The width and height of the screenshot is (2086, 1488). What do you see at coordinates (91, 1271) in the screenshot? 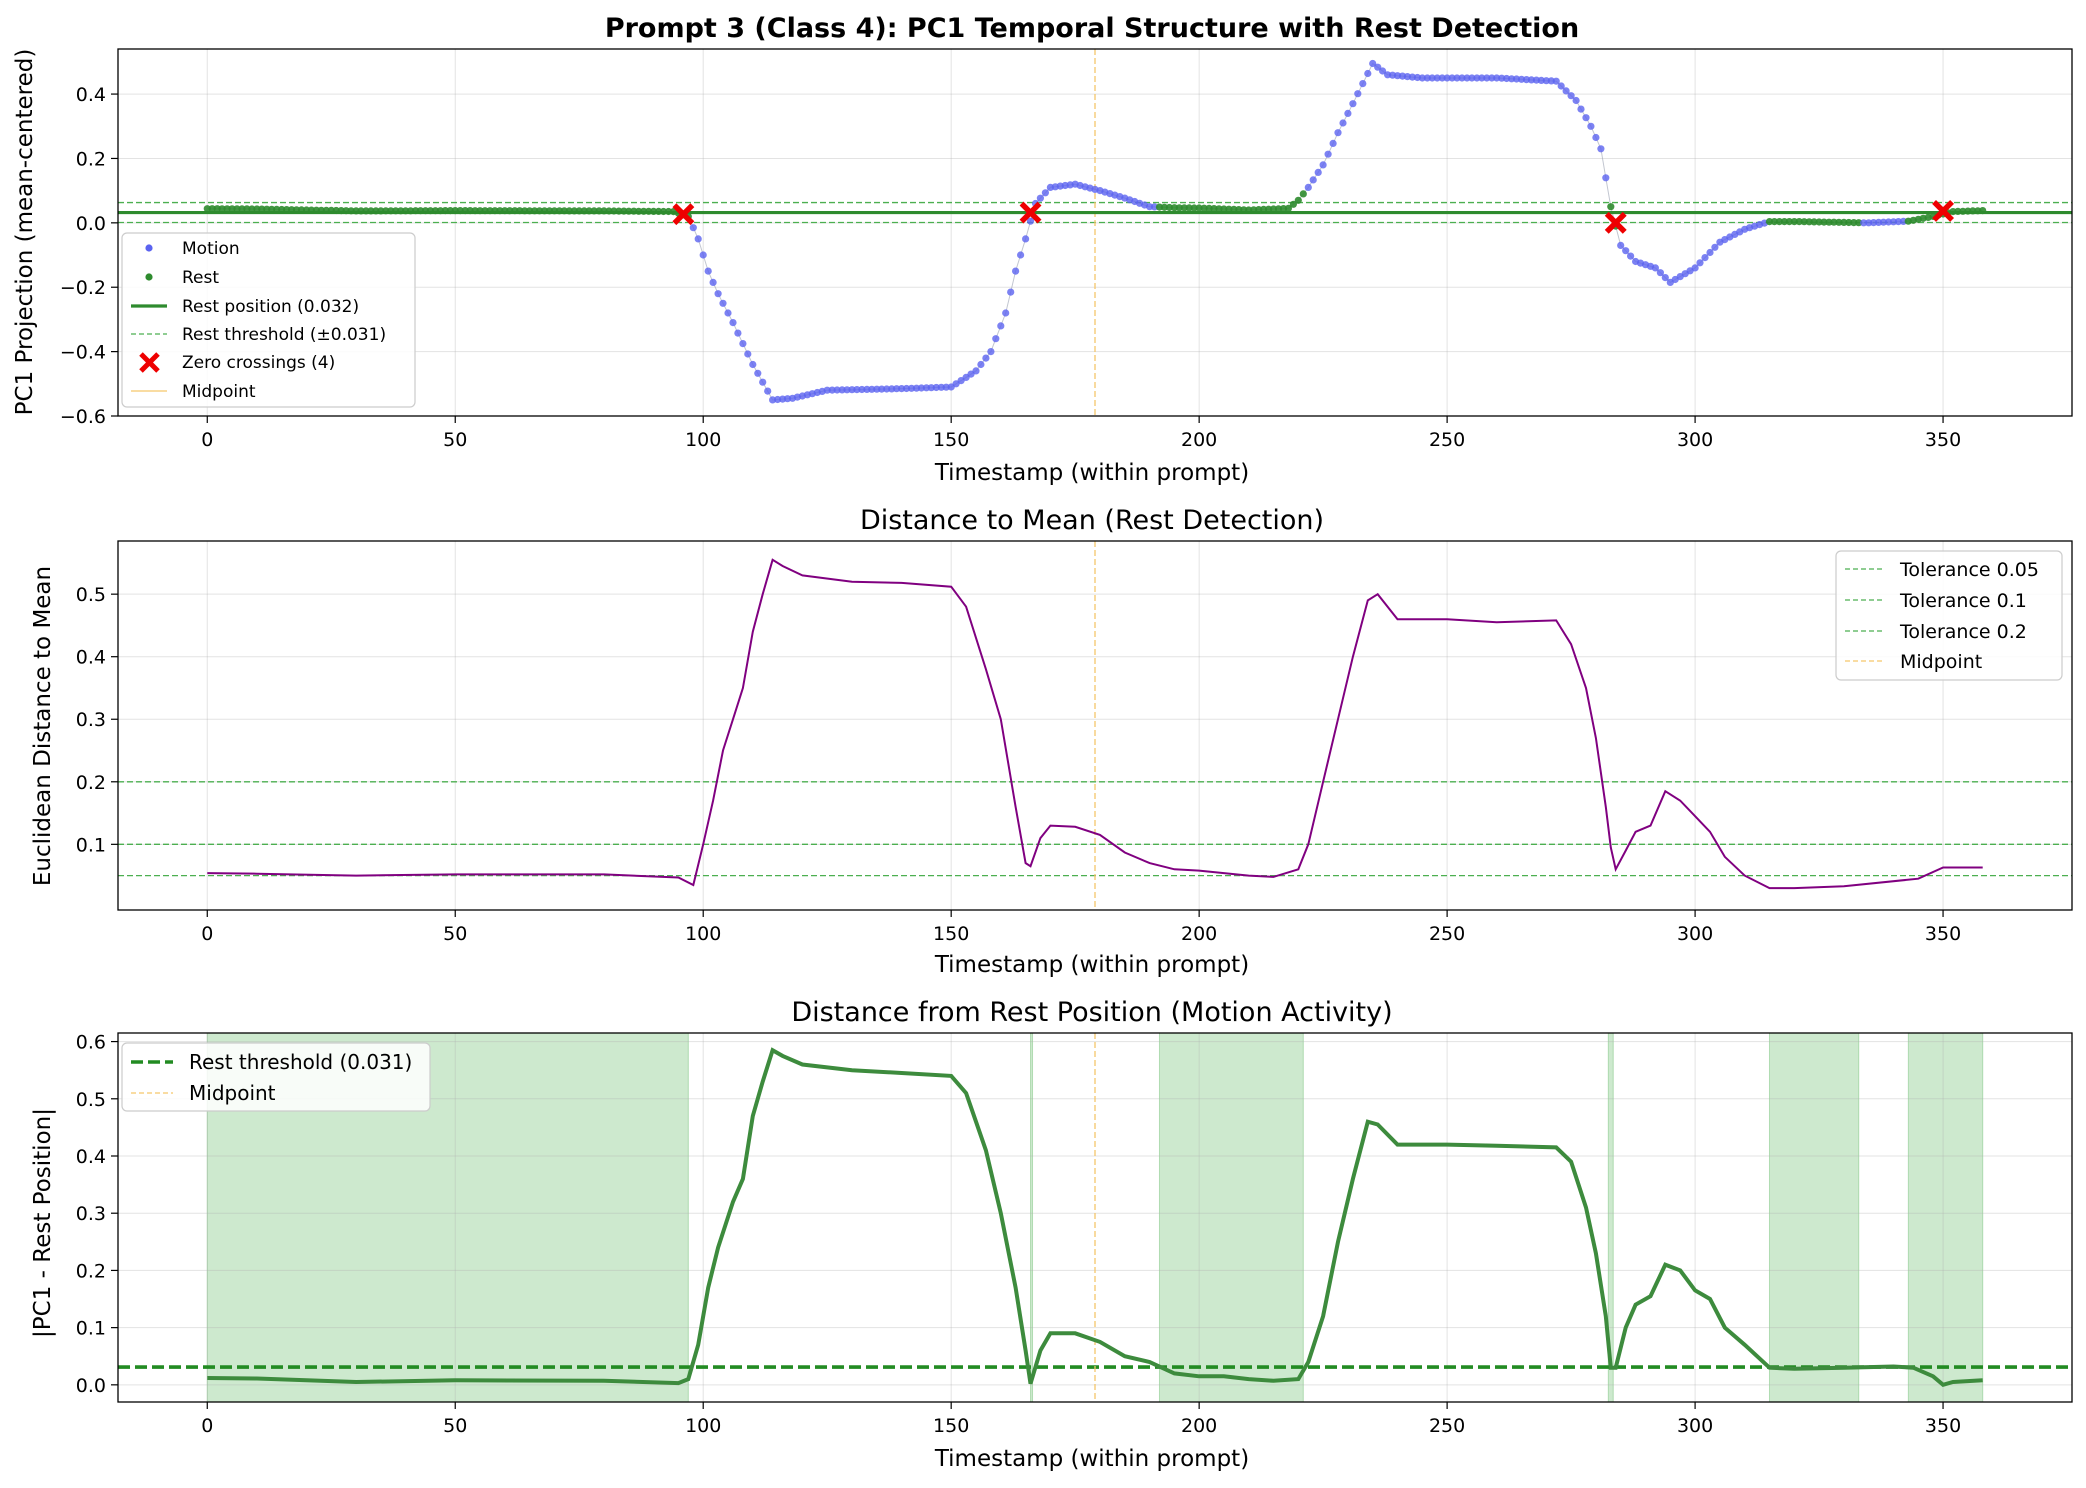
I see `y-tick-label: 0.2` at bounding box center [91, 1271].